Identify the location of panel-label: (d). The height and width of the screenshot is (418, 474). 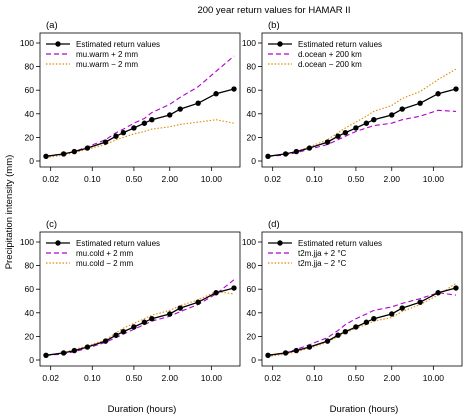
(274, 224).